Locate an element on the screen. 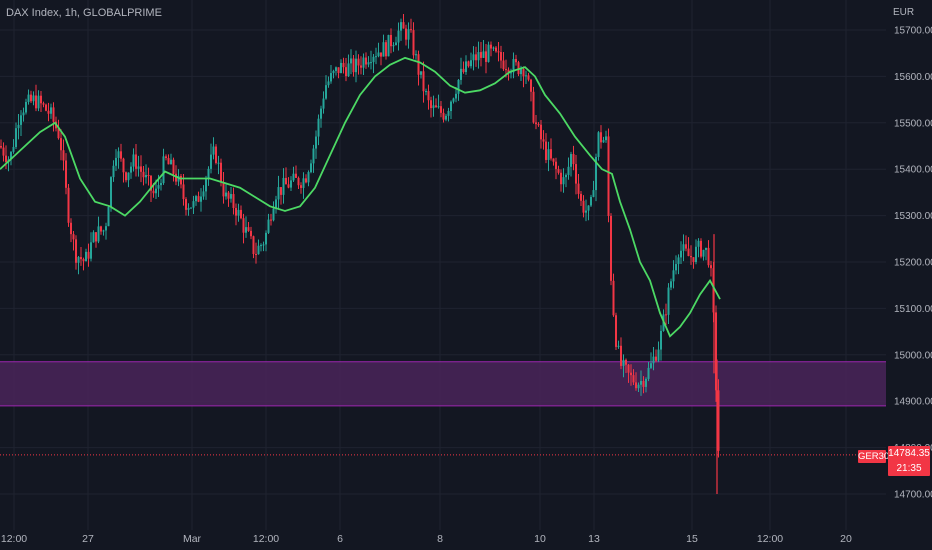  y-tick-label: 15300.00 is located at coordinates (913, 216).